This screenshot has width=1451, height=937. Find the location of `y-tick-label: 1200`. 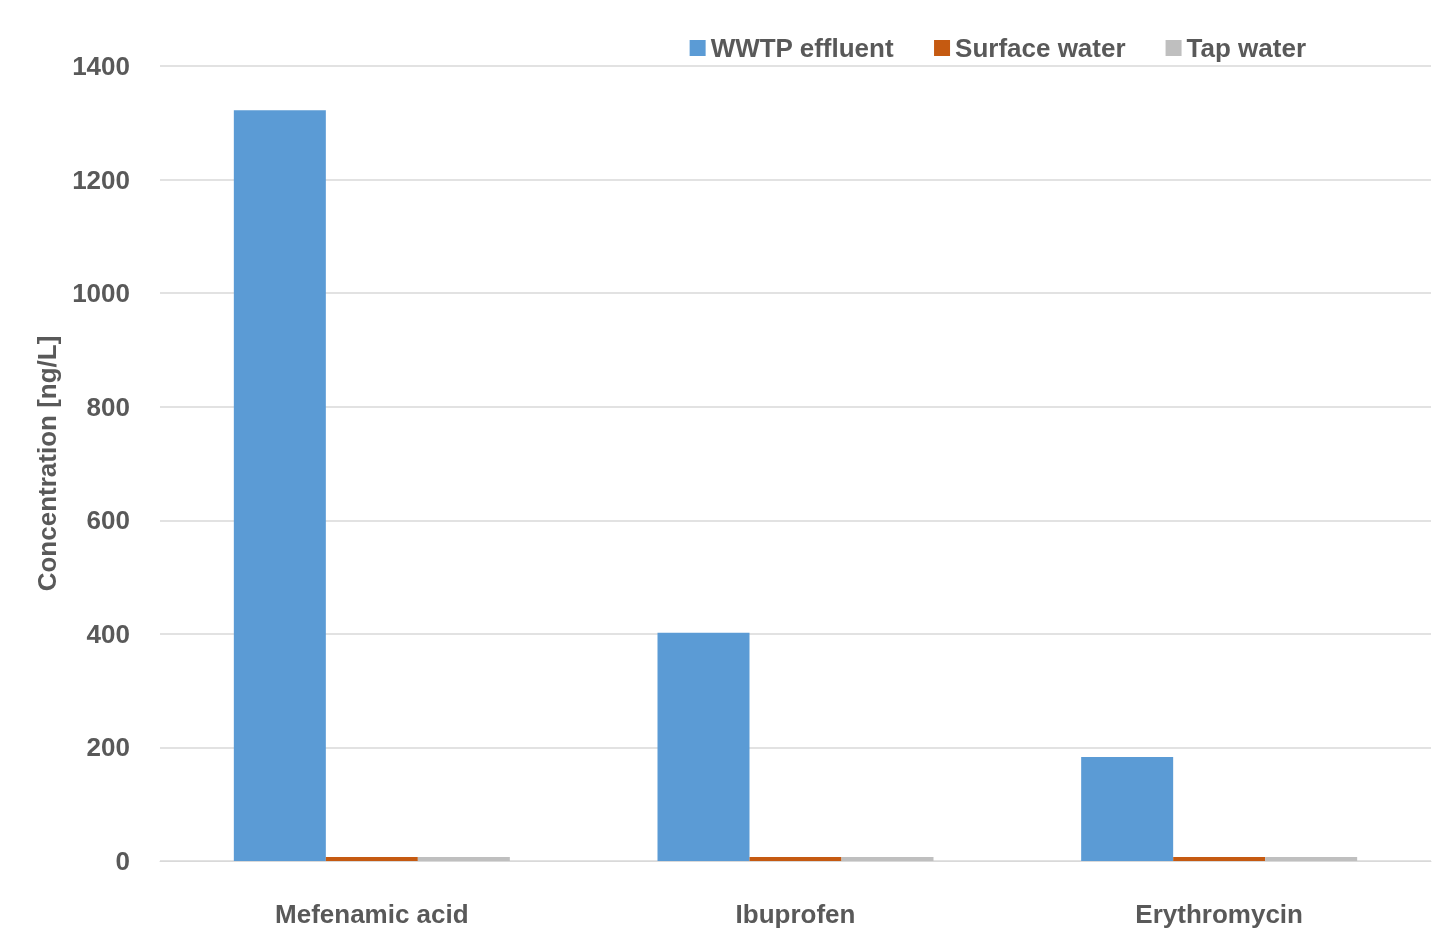

y-tick-label: 1200 is located at coordinates (101, 179).